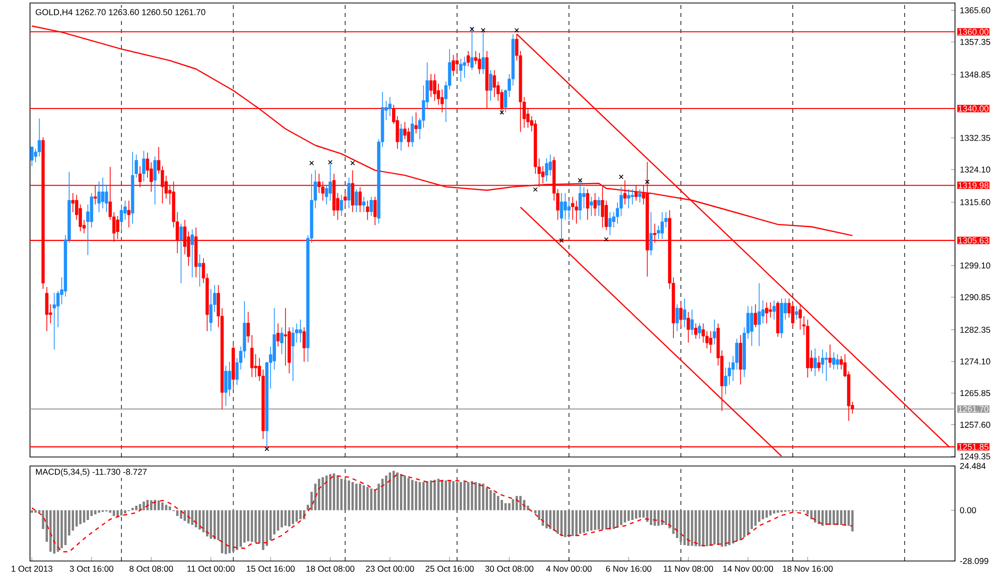  What do you see at coordinates (975, 137) in the screenshot?
I see `y-tick-label: 1332.35` at bounding box center [975, 137].